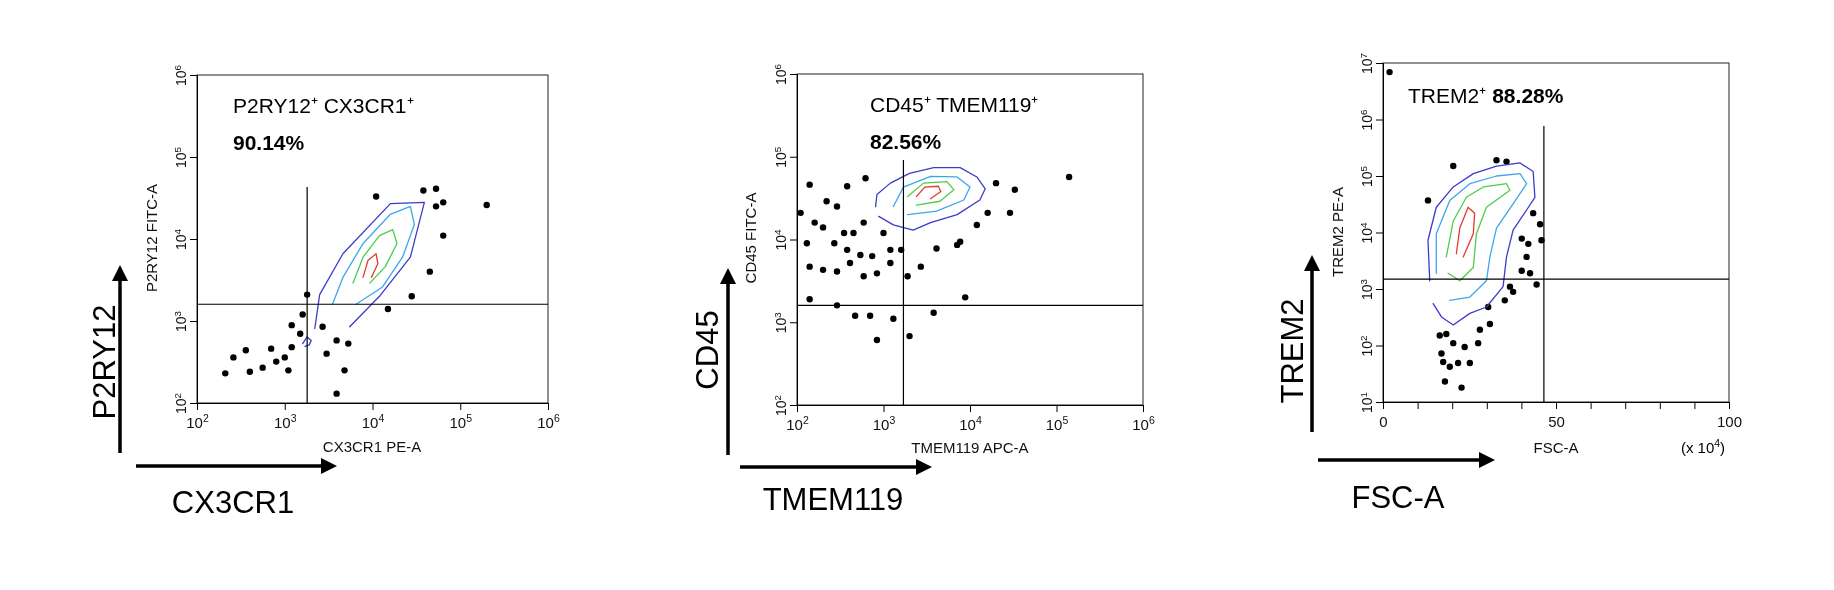  Describe the element at coordinates (1556, 421) in the screenshot. I see `x-tick-label: 50` at that location.